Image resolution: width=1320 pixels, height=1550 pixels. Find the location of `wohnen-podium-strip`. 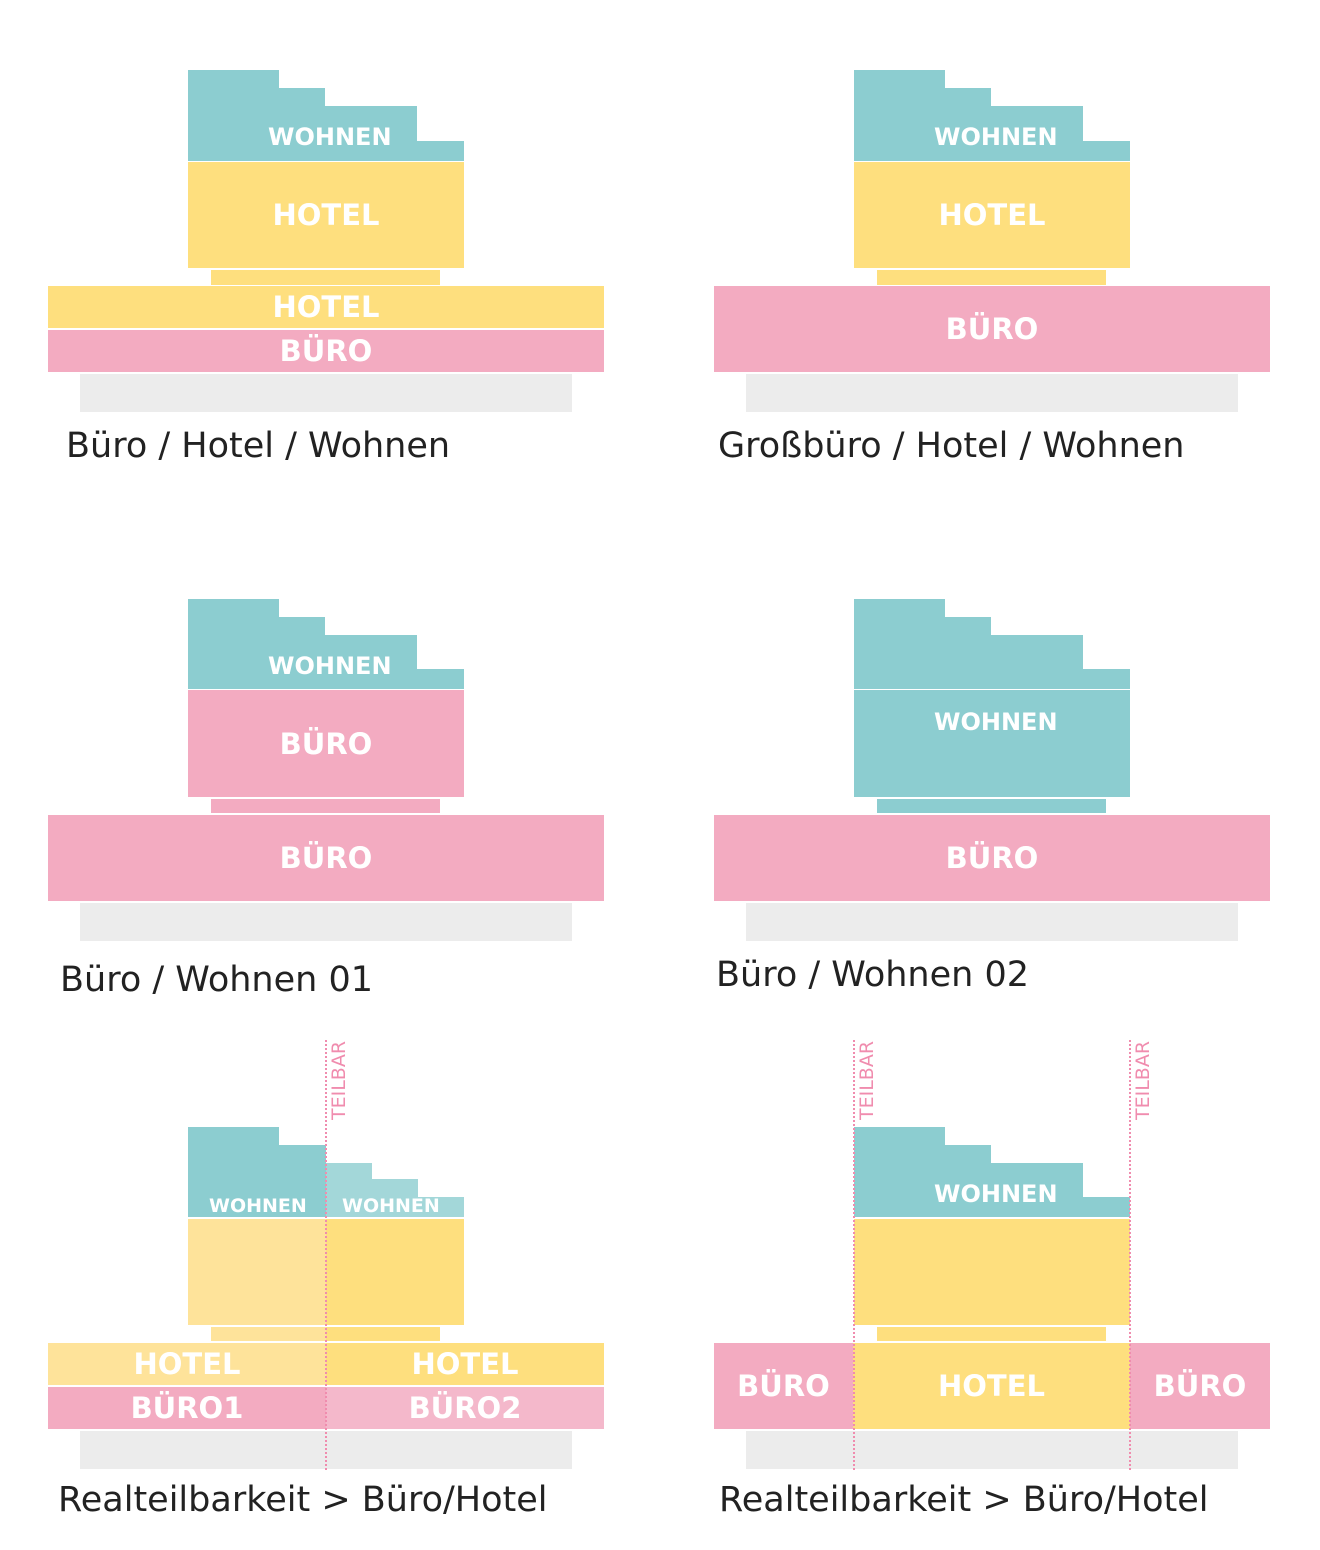

wohnen-podium-strip is located at coordinates (991, 806).